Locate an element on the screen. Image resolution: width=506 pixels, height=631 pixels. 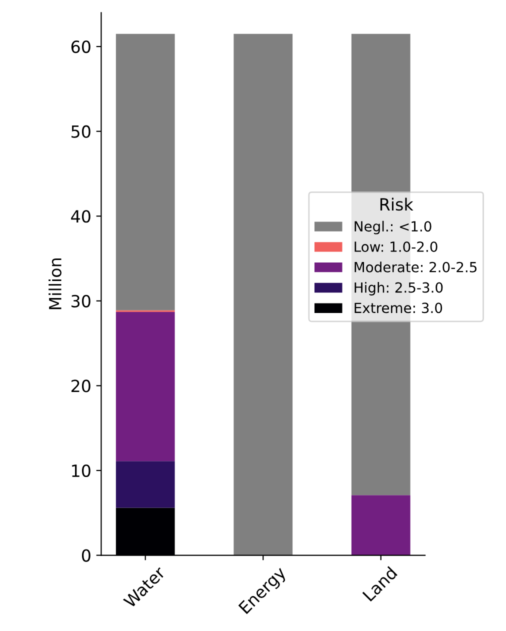
y-tick-label: 60 is located at coordinates (80, 47).